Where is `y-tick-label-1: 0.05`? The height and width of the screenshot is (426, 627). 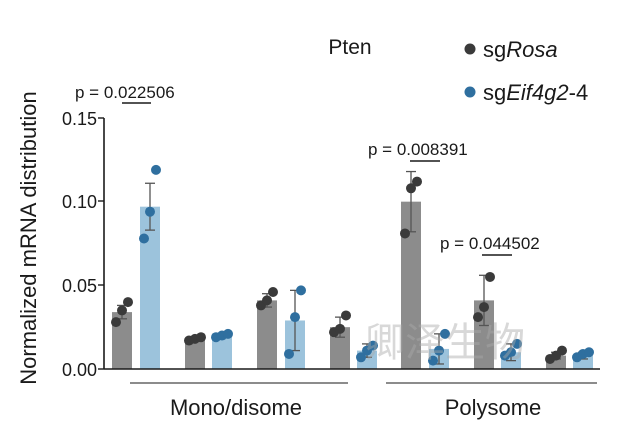
y-tick-label-1: 0.05 is located at coordinates (79, 286).